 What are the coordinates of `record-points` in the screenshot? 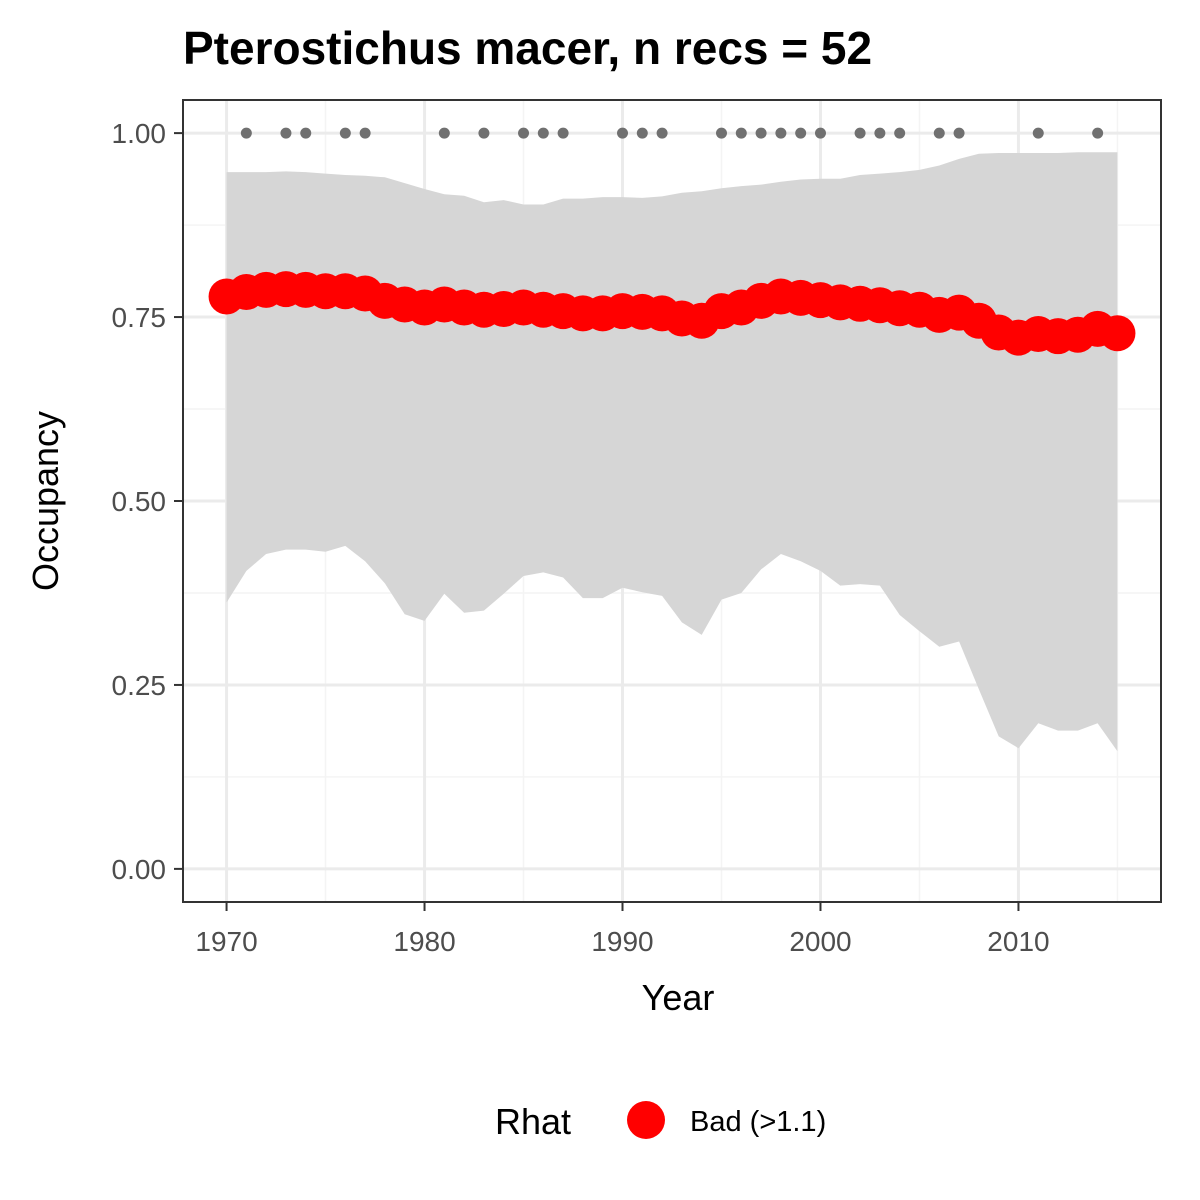 It's located at (672, 133).